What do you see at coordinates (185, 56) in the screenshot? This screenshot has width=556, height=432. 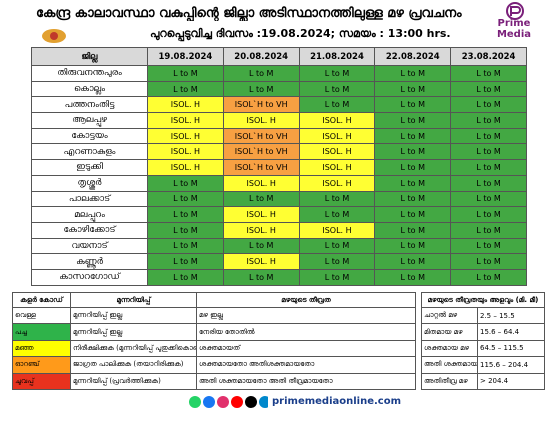 I see `column-header: 19.08.2024` at bounding box center [185, 56].